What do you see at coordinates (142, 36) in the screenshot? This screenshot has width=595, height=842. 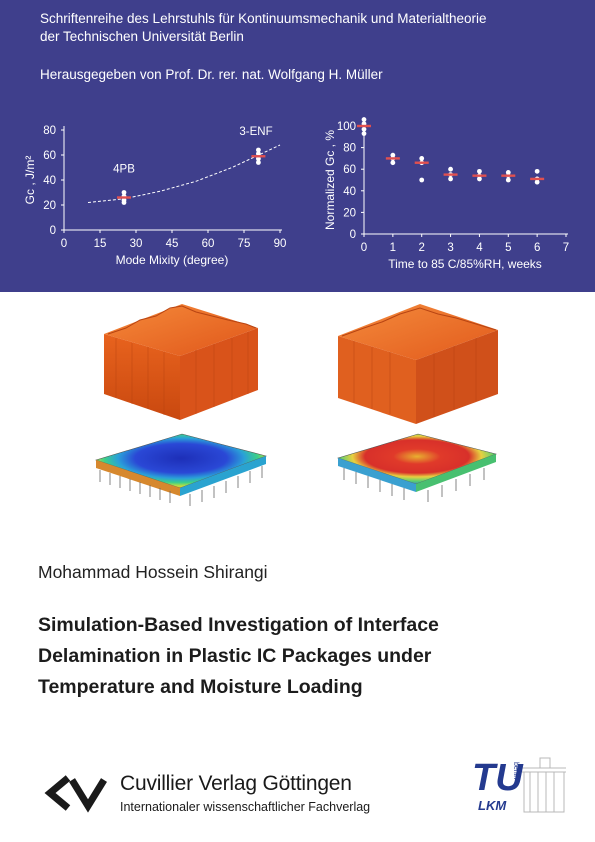 I see `series-title-line-2: der Technischen Universität Berlin` at bounding box center [142, 36].